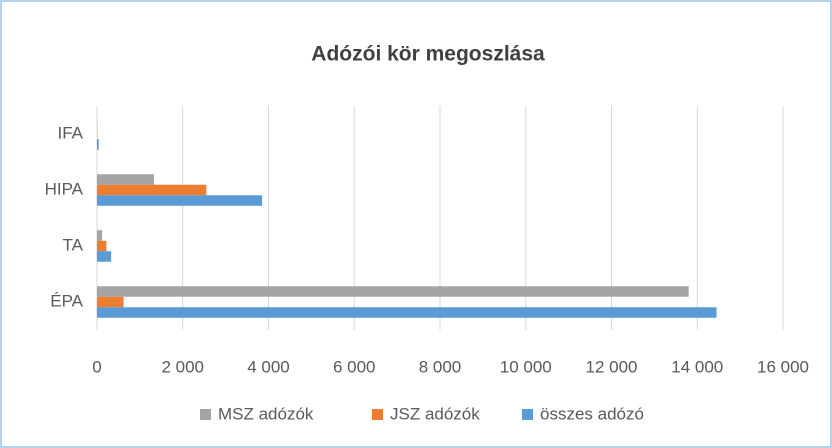  I want to click on y-tick-label: ÉPA, so click(66, 300).